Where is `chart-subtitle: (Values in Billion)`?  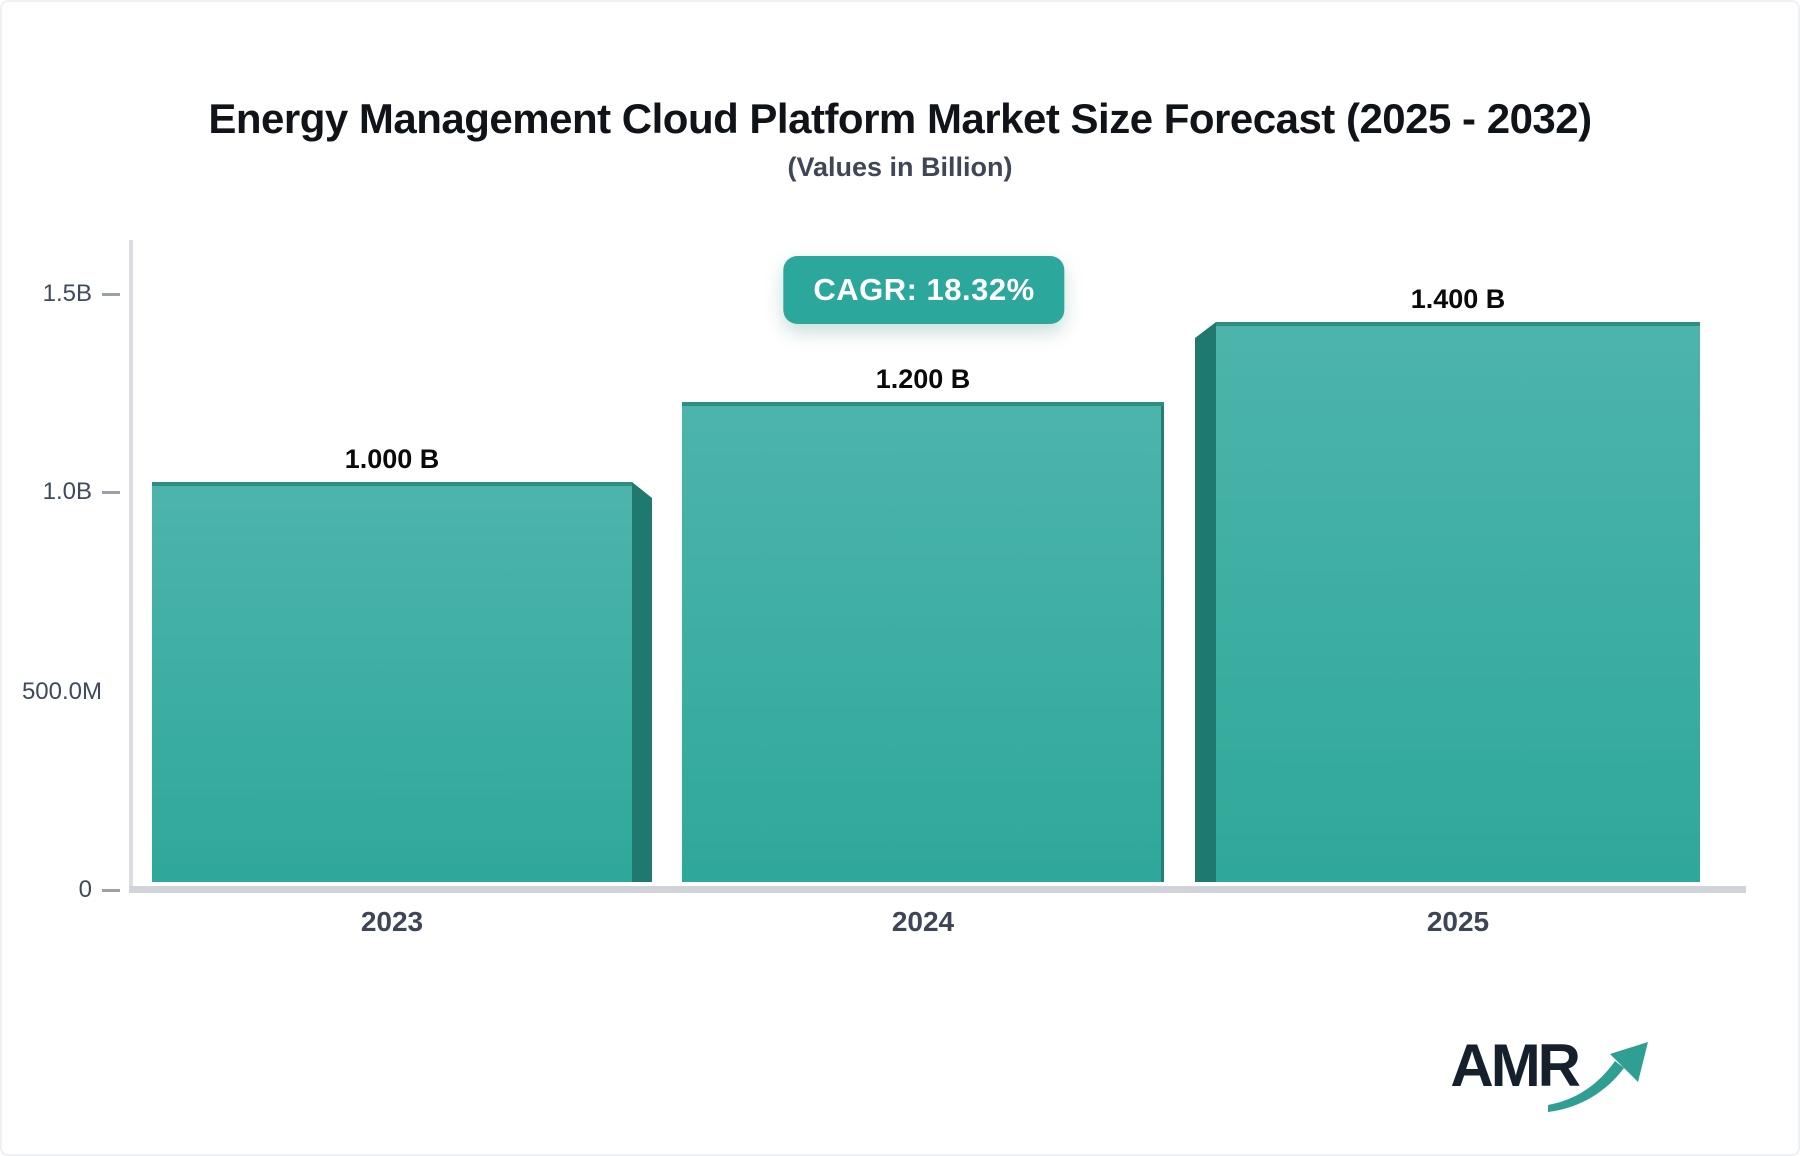
chart-subtitle: (Values in Billion) is located at coordinates (900, 167).